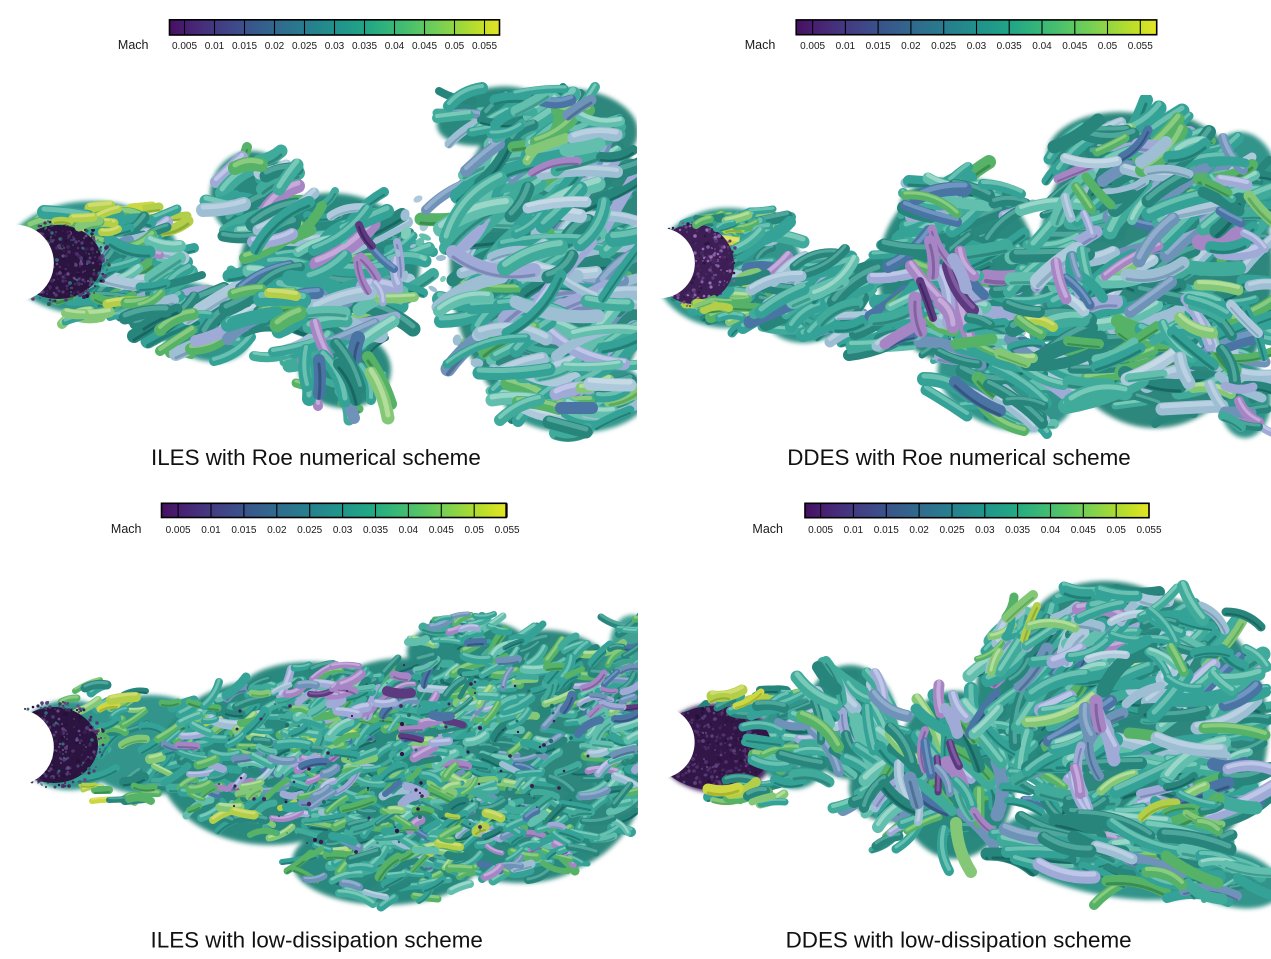 The image size is (1271, 959). I want to click on svg-text: ILES with Roe numerical scheme, so click(316, 457).